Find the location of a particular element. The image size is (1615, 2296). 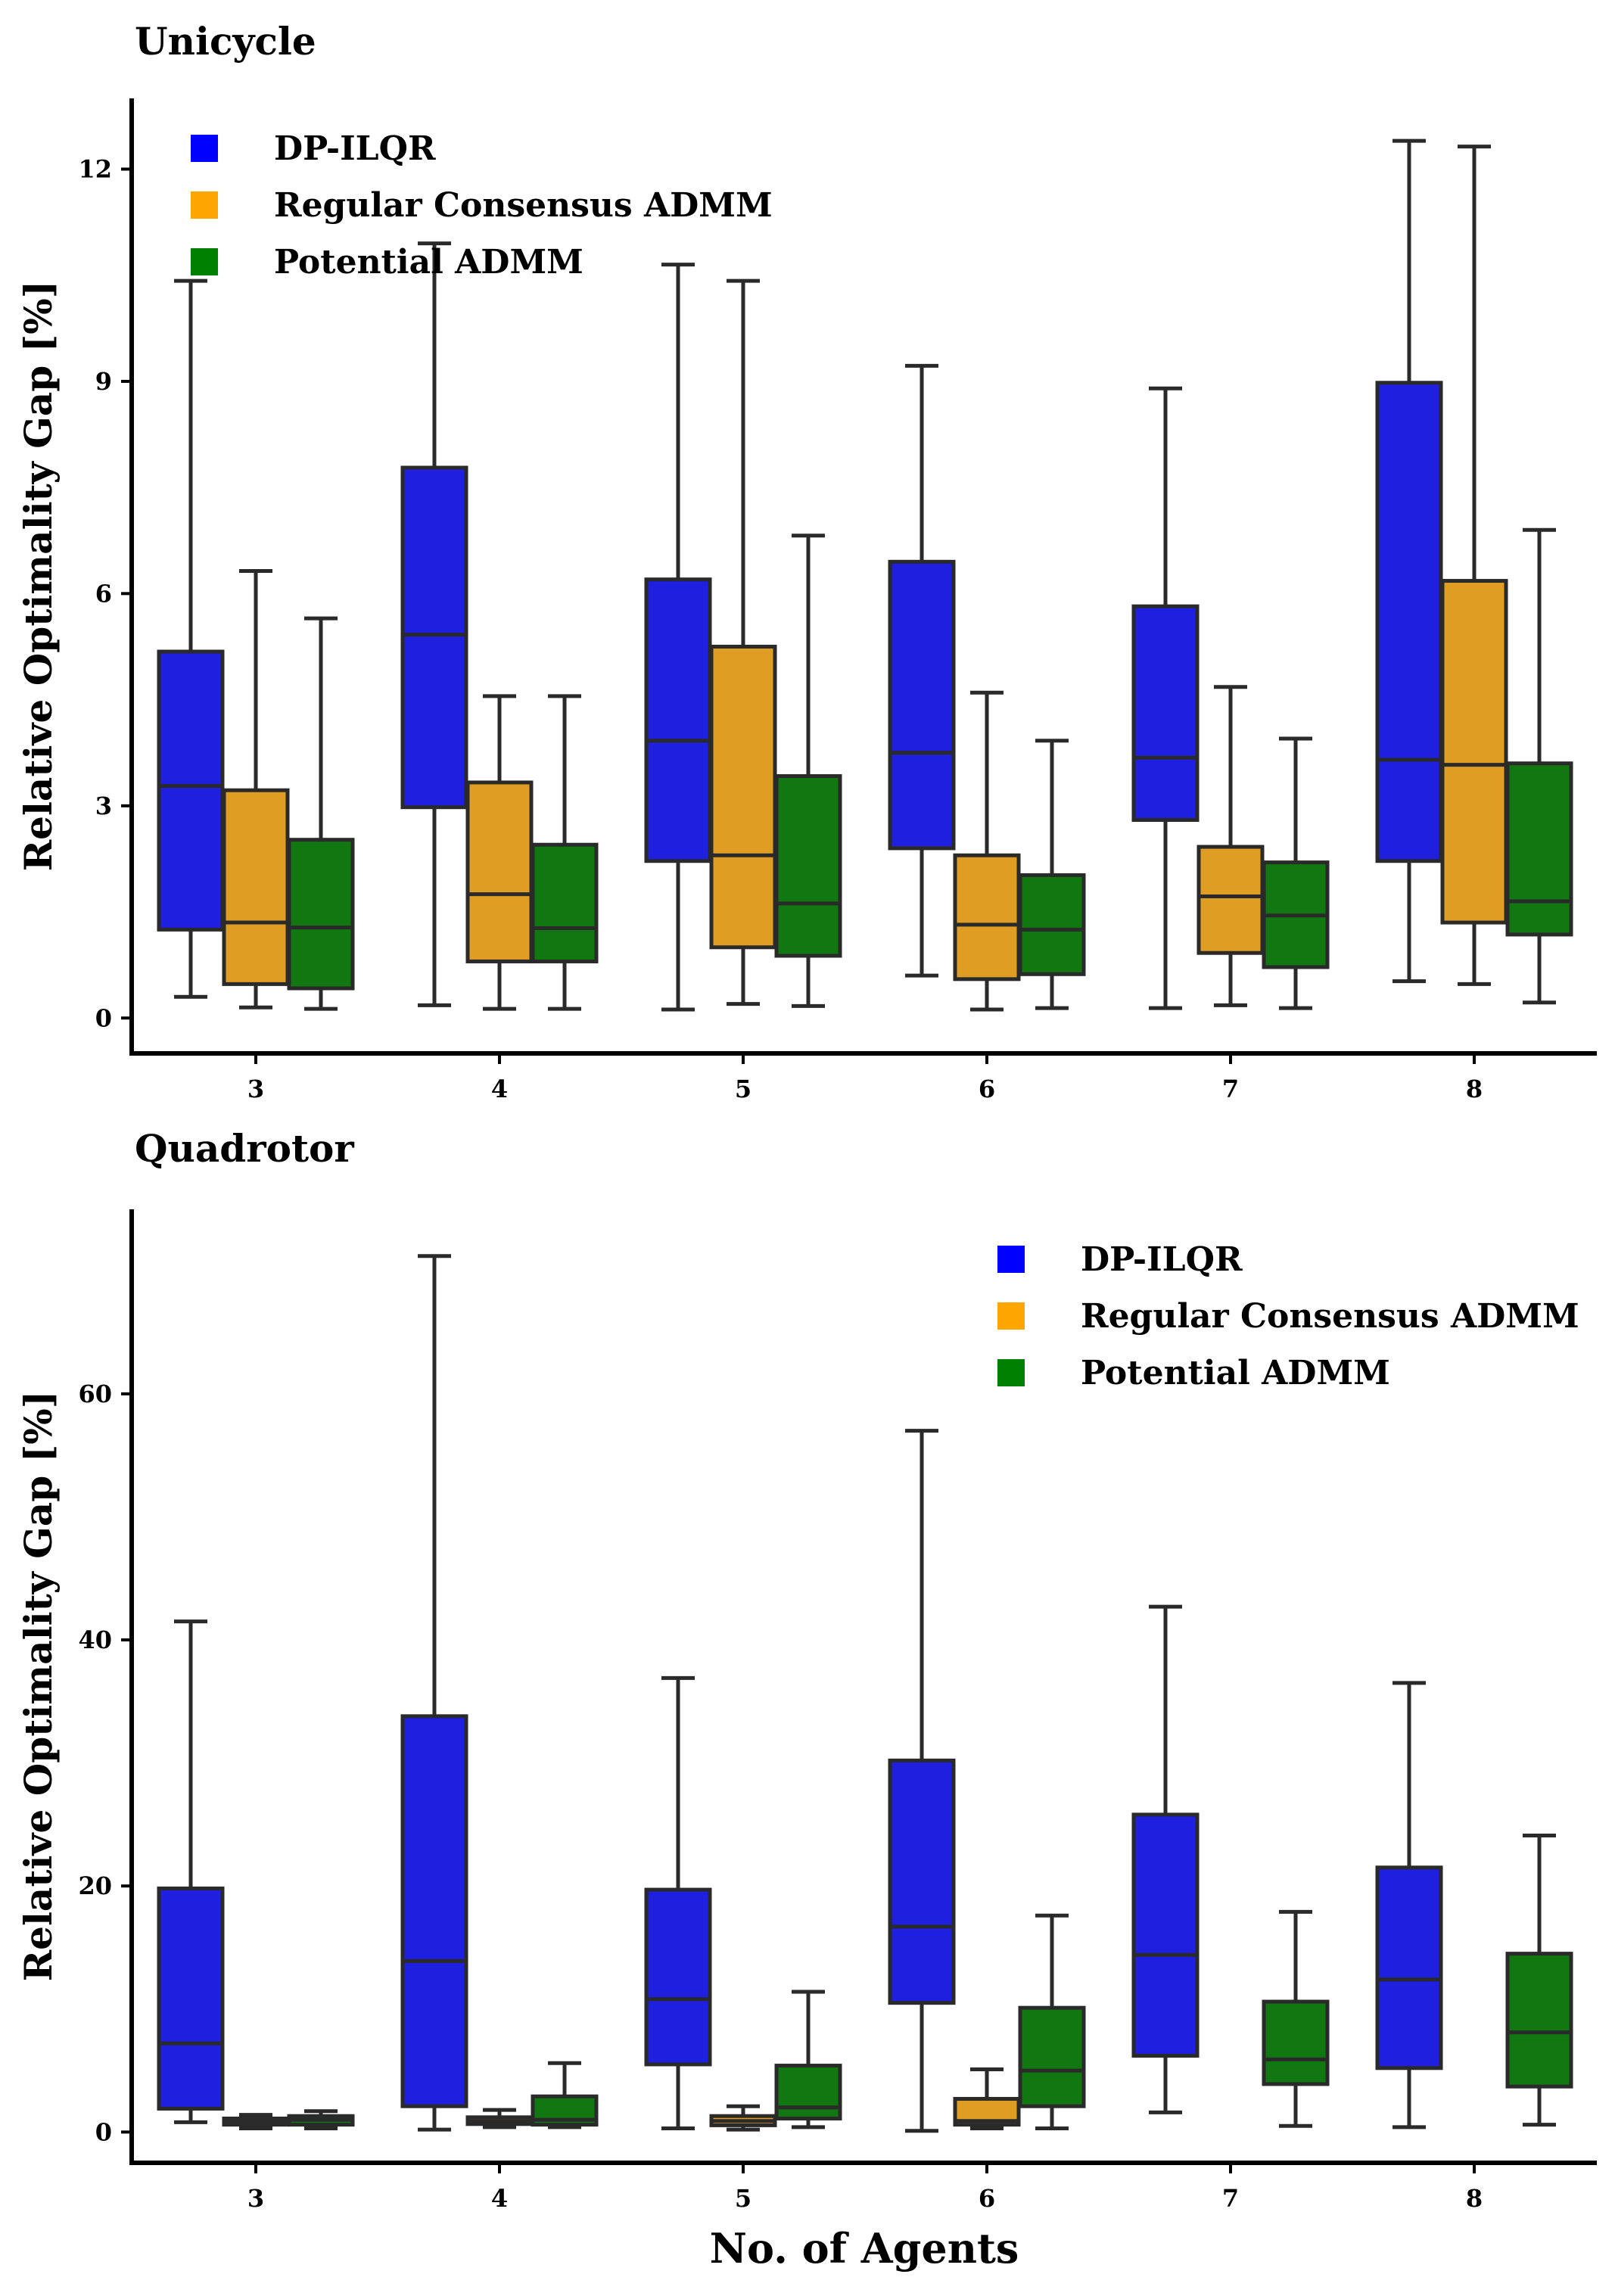

y-tick-label: 12 is located at coordinates (95, 168).